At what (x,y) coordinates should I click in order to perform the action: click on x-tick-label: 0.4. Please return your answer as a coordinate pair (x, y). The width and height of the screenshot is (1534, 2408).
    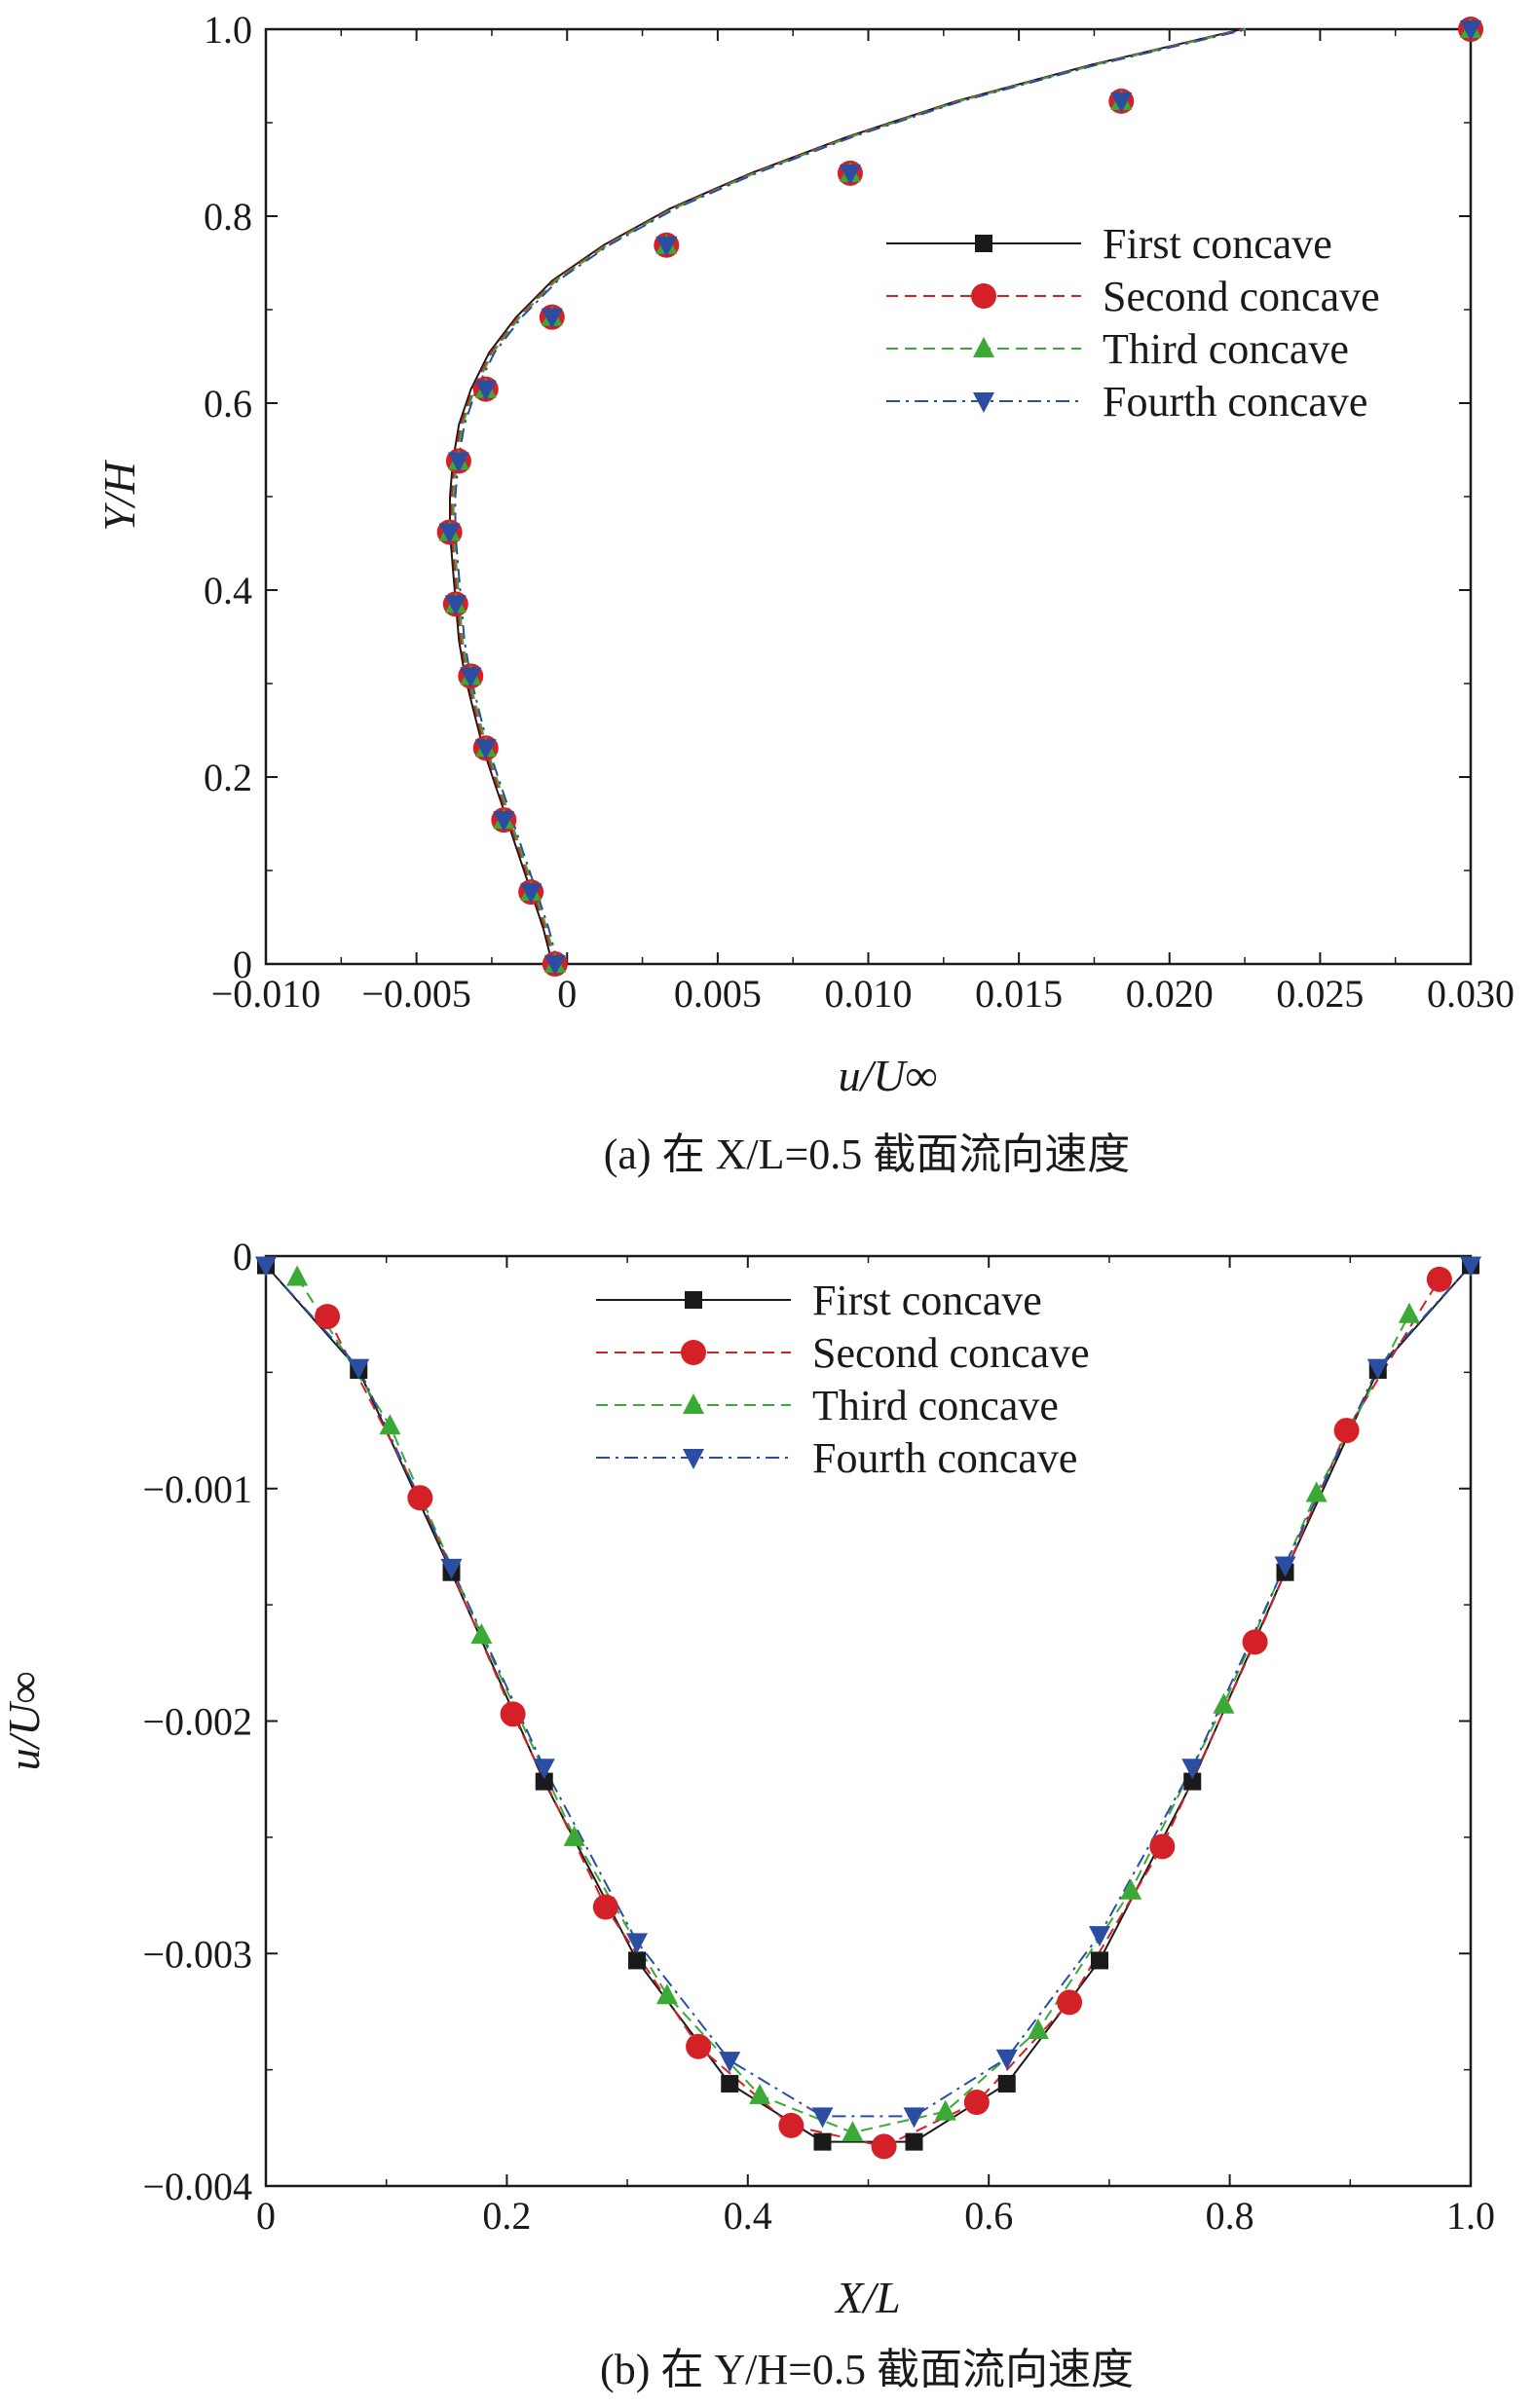
    Looking at the image, I should click on (748, 2216).